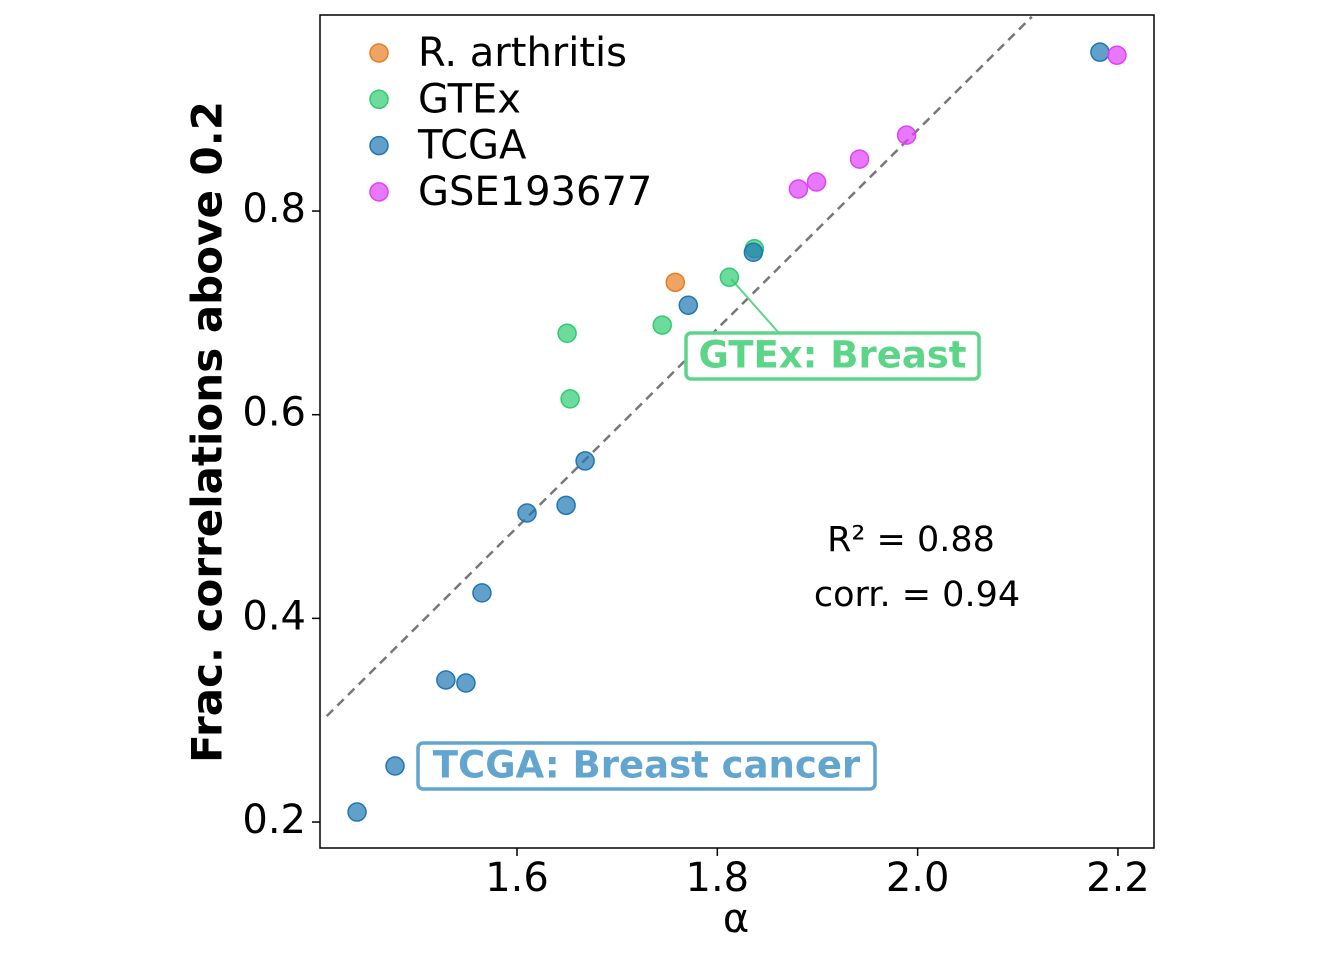  What do you see at coordinates (274, 413) in the screenshot?
I see `y-tick-label: 0.6` at bounding box center [274, 413].